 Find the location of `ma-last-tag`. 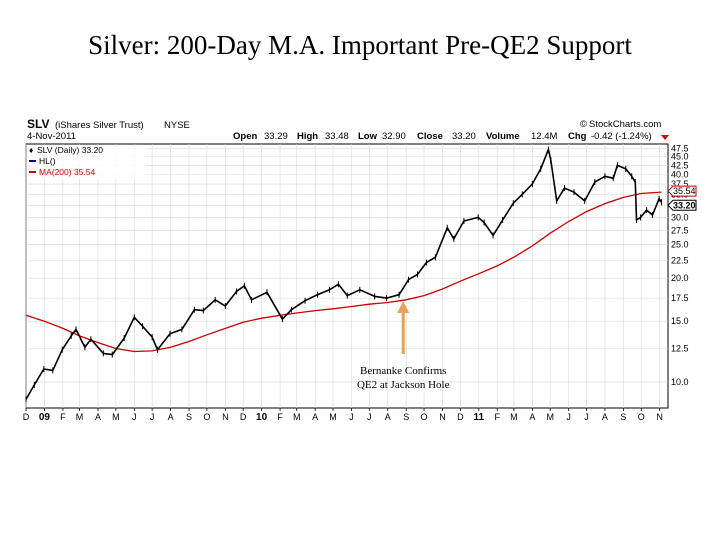

ma-last-tag is located at coordinates (682, 191).